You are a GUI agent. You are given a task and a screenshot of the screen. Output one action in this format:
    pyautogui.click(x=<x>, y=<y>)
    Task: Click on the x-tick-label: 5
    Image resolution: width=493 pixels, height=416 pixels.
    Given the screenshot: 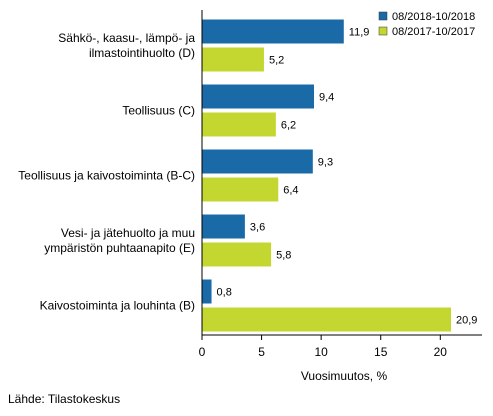 What is the action you would take?
    pyautogui.click(x=261, y=352)
    